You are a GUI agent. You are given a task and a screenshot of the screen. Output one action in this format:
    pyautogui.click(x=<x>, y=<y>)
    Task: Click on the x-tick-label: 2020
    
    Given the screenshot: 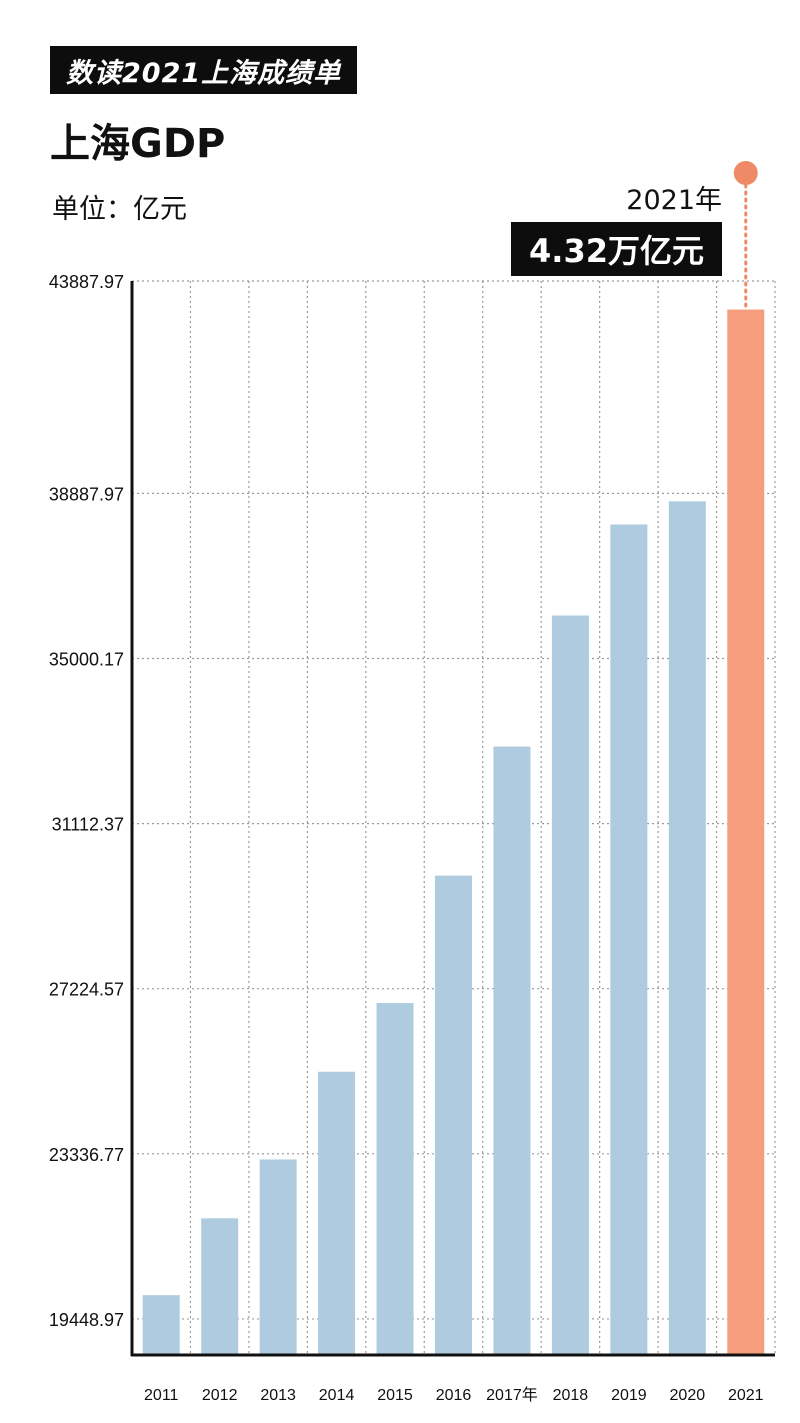 What is the action you would take?
    pyautogui.click(x=688, y=1395)
    